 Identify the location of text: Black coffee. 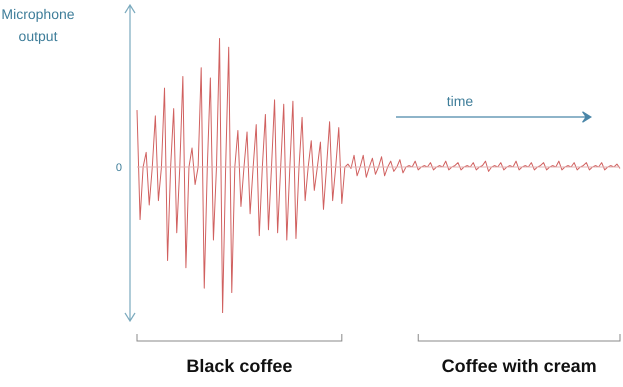
(239, 366).